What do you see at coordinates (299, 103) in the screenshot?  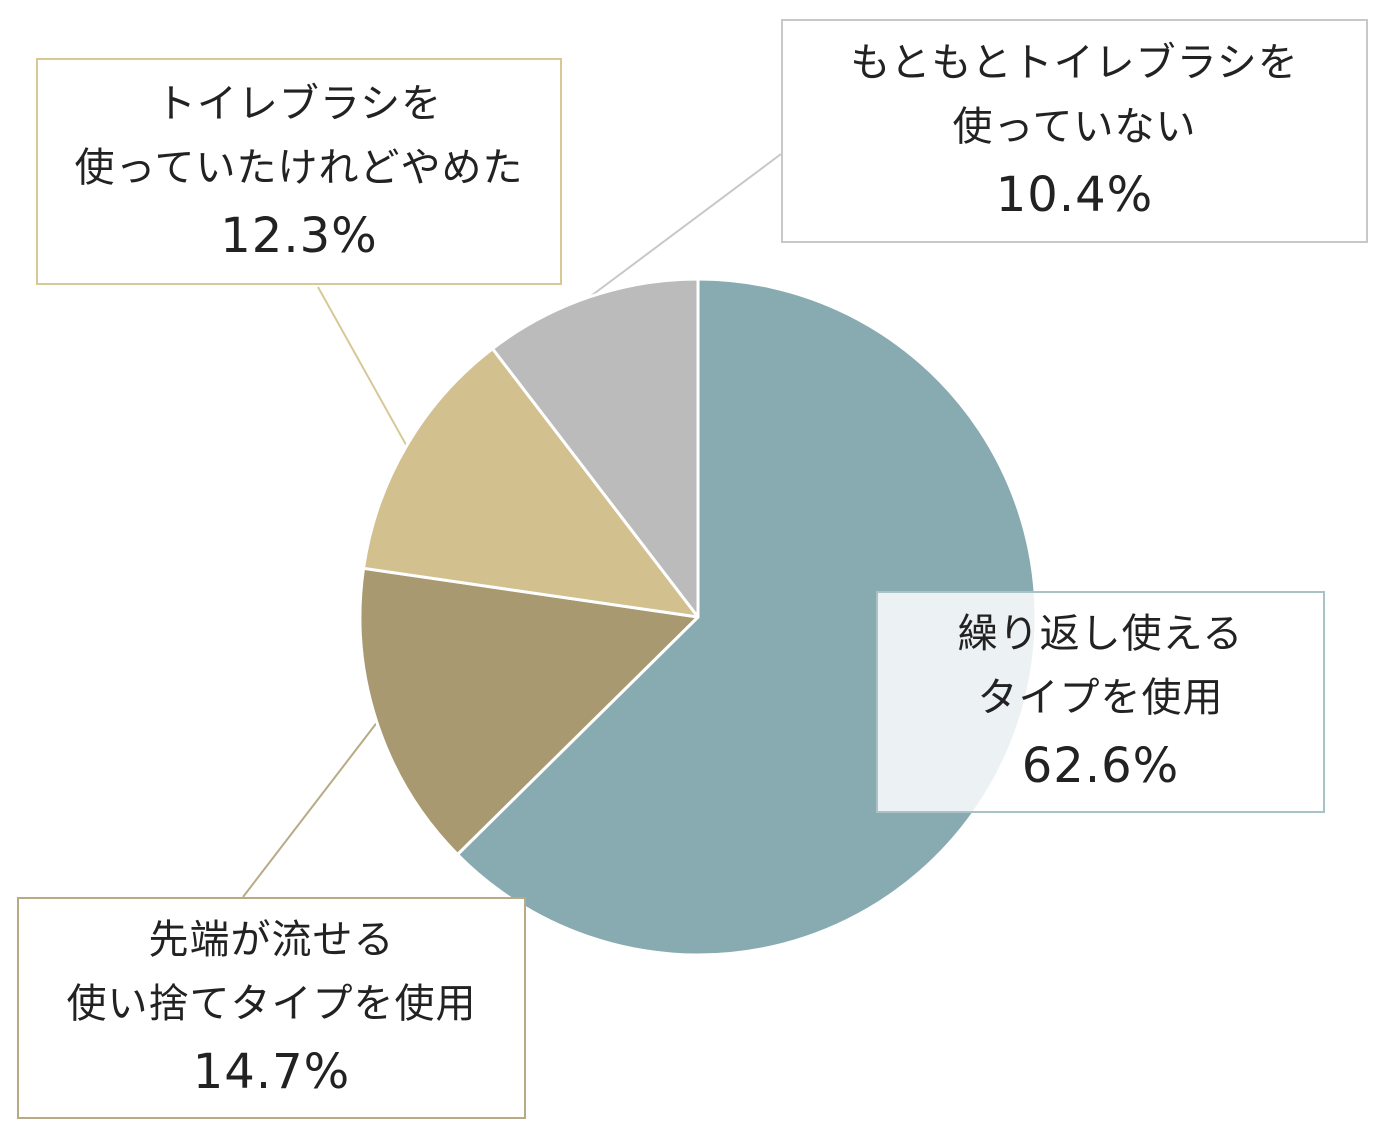 I see `label-stopped-line-1: トイレブラシを` at bounding box center [299, 103].